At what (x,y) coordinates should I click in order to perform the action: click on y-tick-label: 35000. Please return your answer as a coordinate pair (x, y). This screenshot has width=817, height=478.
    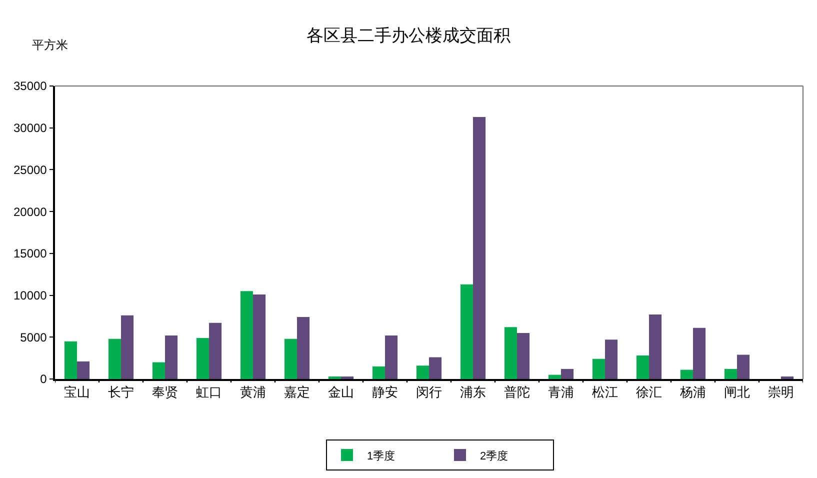
    Looking at the image, I should click on (30, 86).